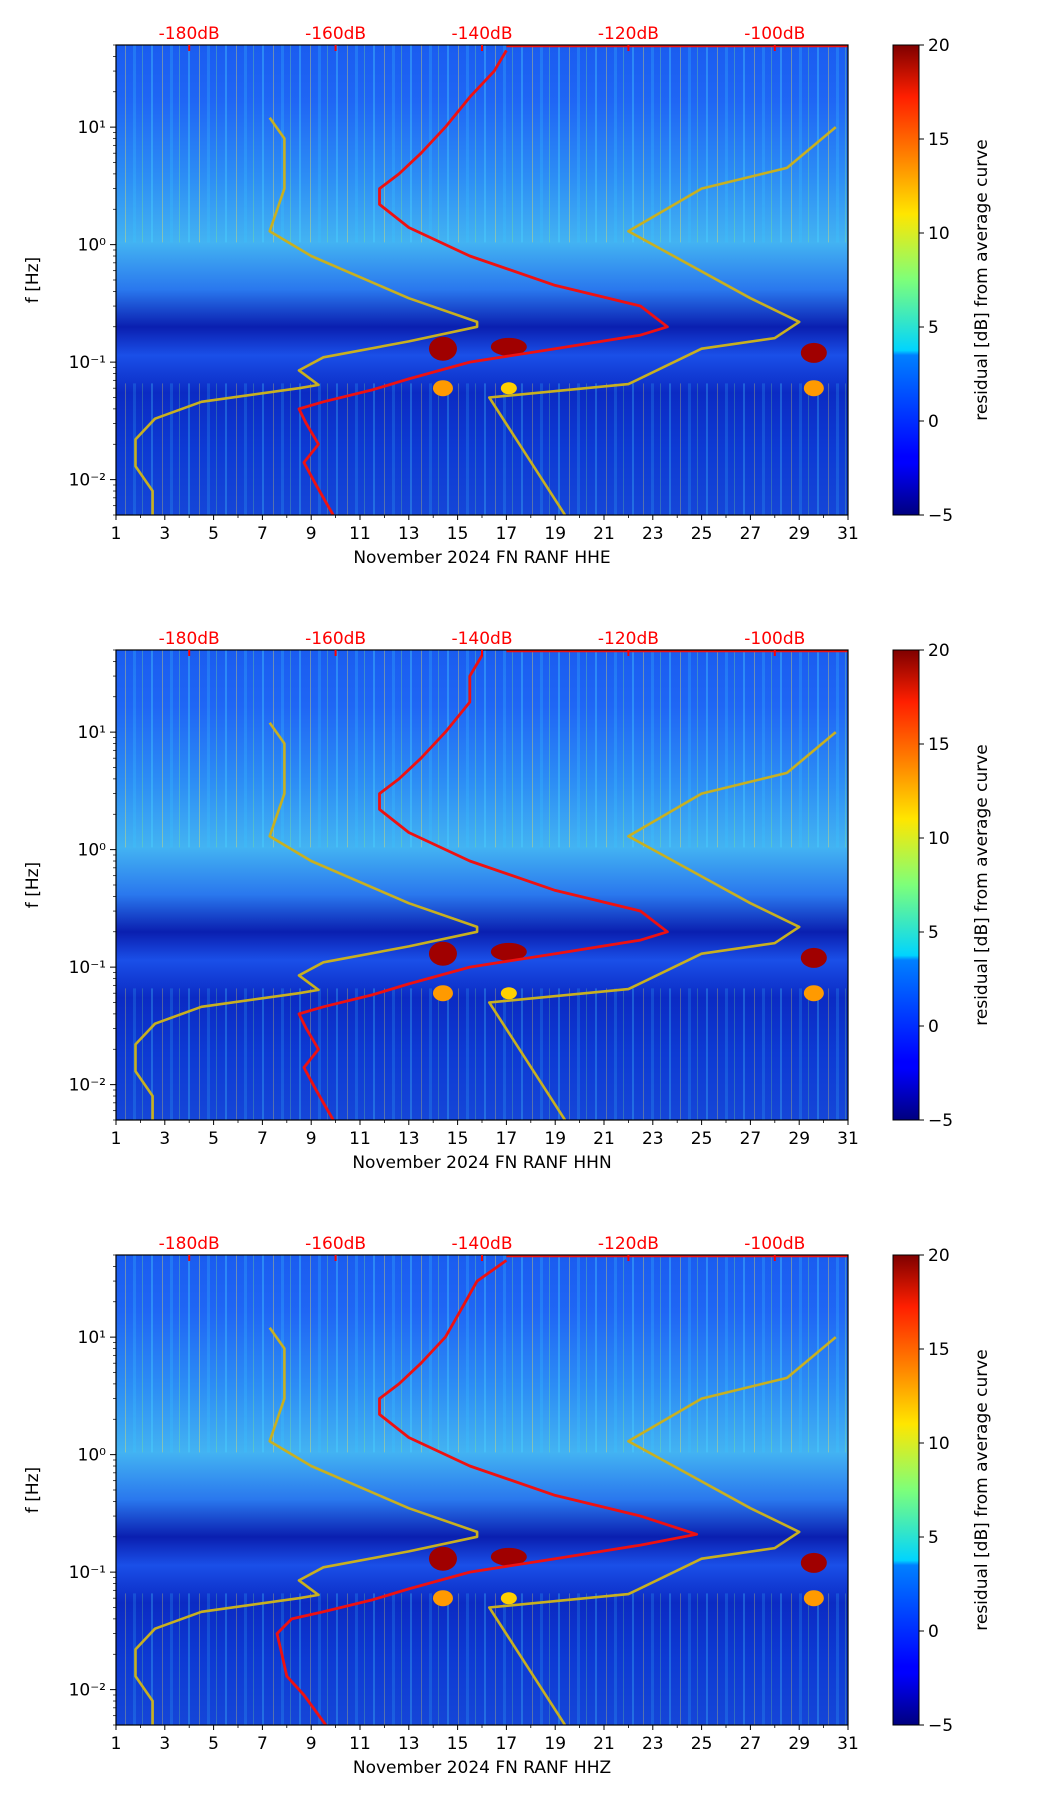 The image size is (1052, 1806). Describe the element at coordinates (751, 1139) in the screenshot. I see `x-tick-label: 27` at that location.